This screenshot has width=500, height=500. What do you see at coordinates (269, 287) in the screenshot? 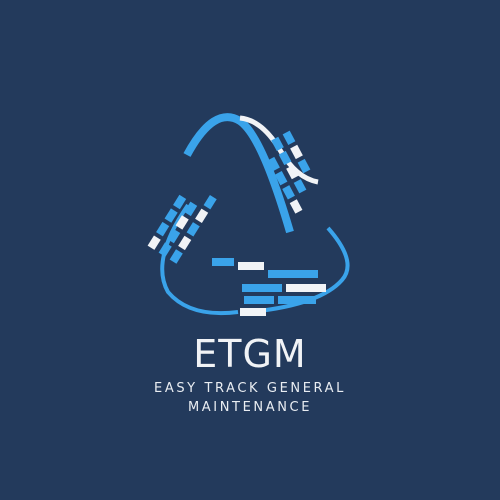
I see `bottom-sleepers` at bounding box center [269, 287].